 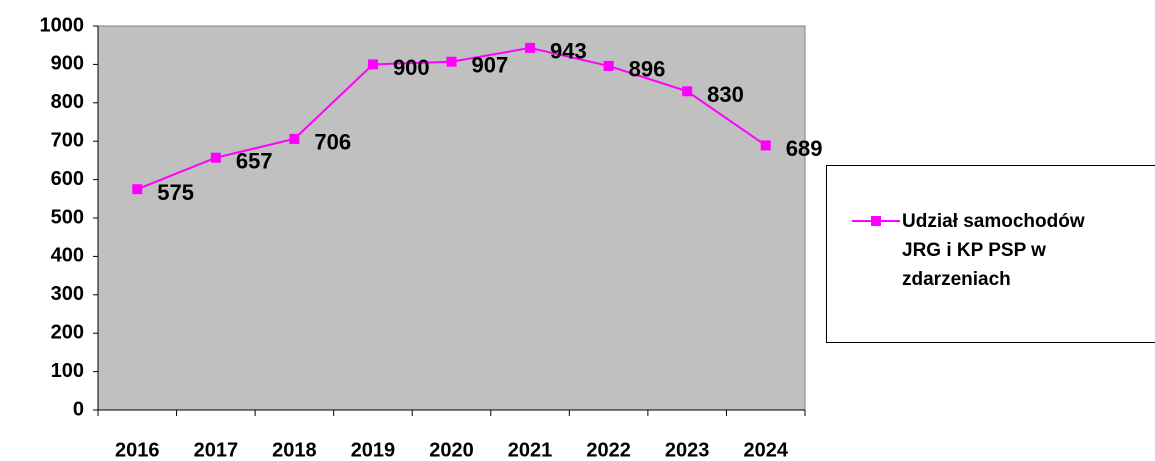 What do you see at coordinates (451, 450) in the screenshot?
I see `x-tick-label: 2020` at bounding box center [451, 450].